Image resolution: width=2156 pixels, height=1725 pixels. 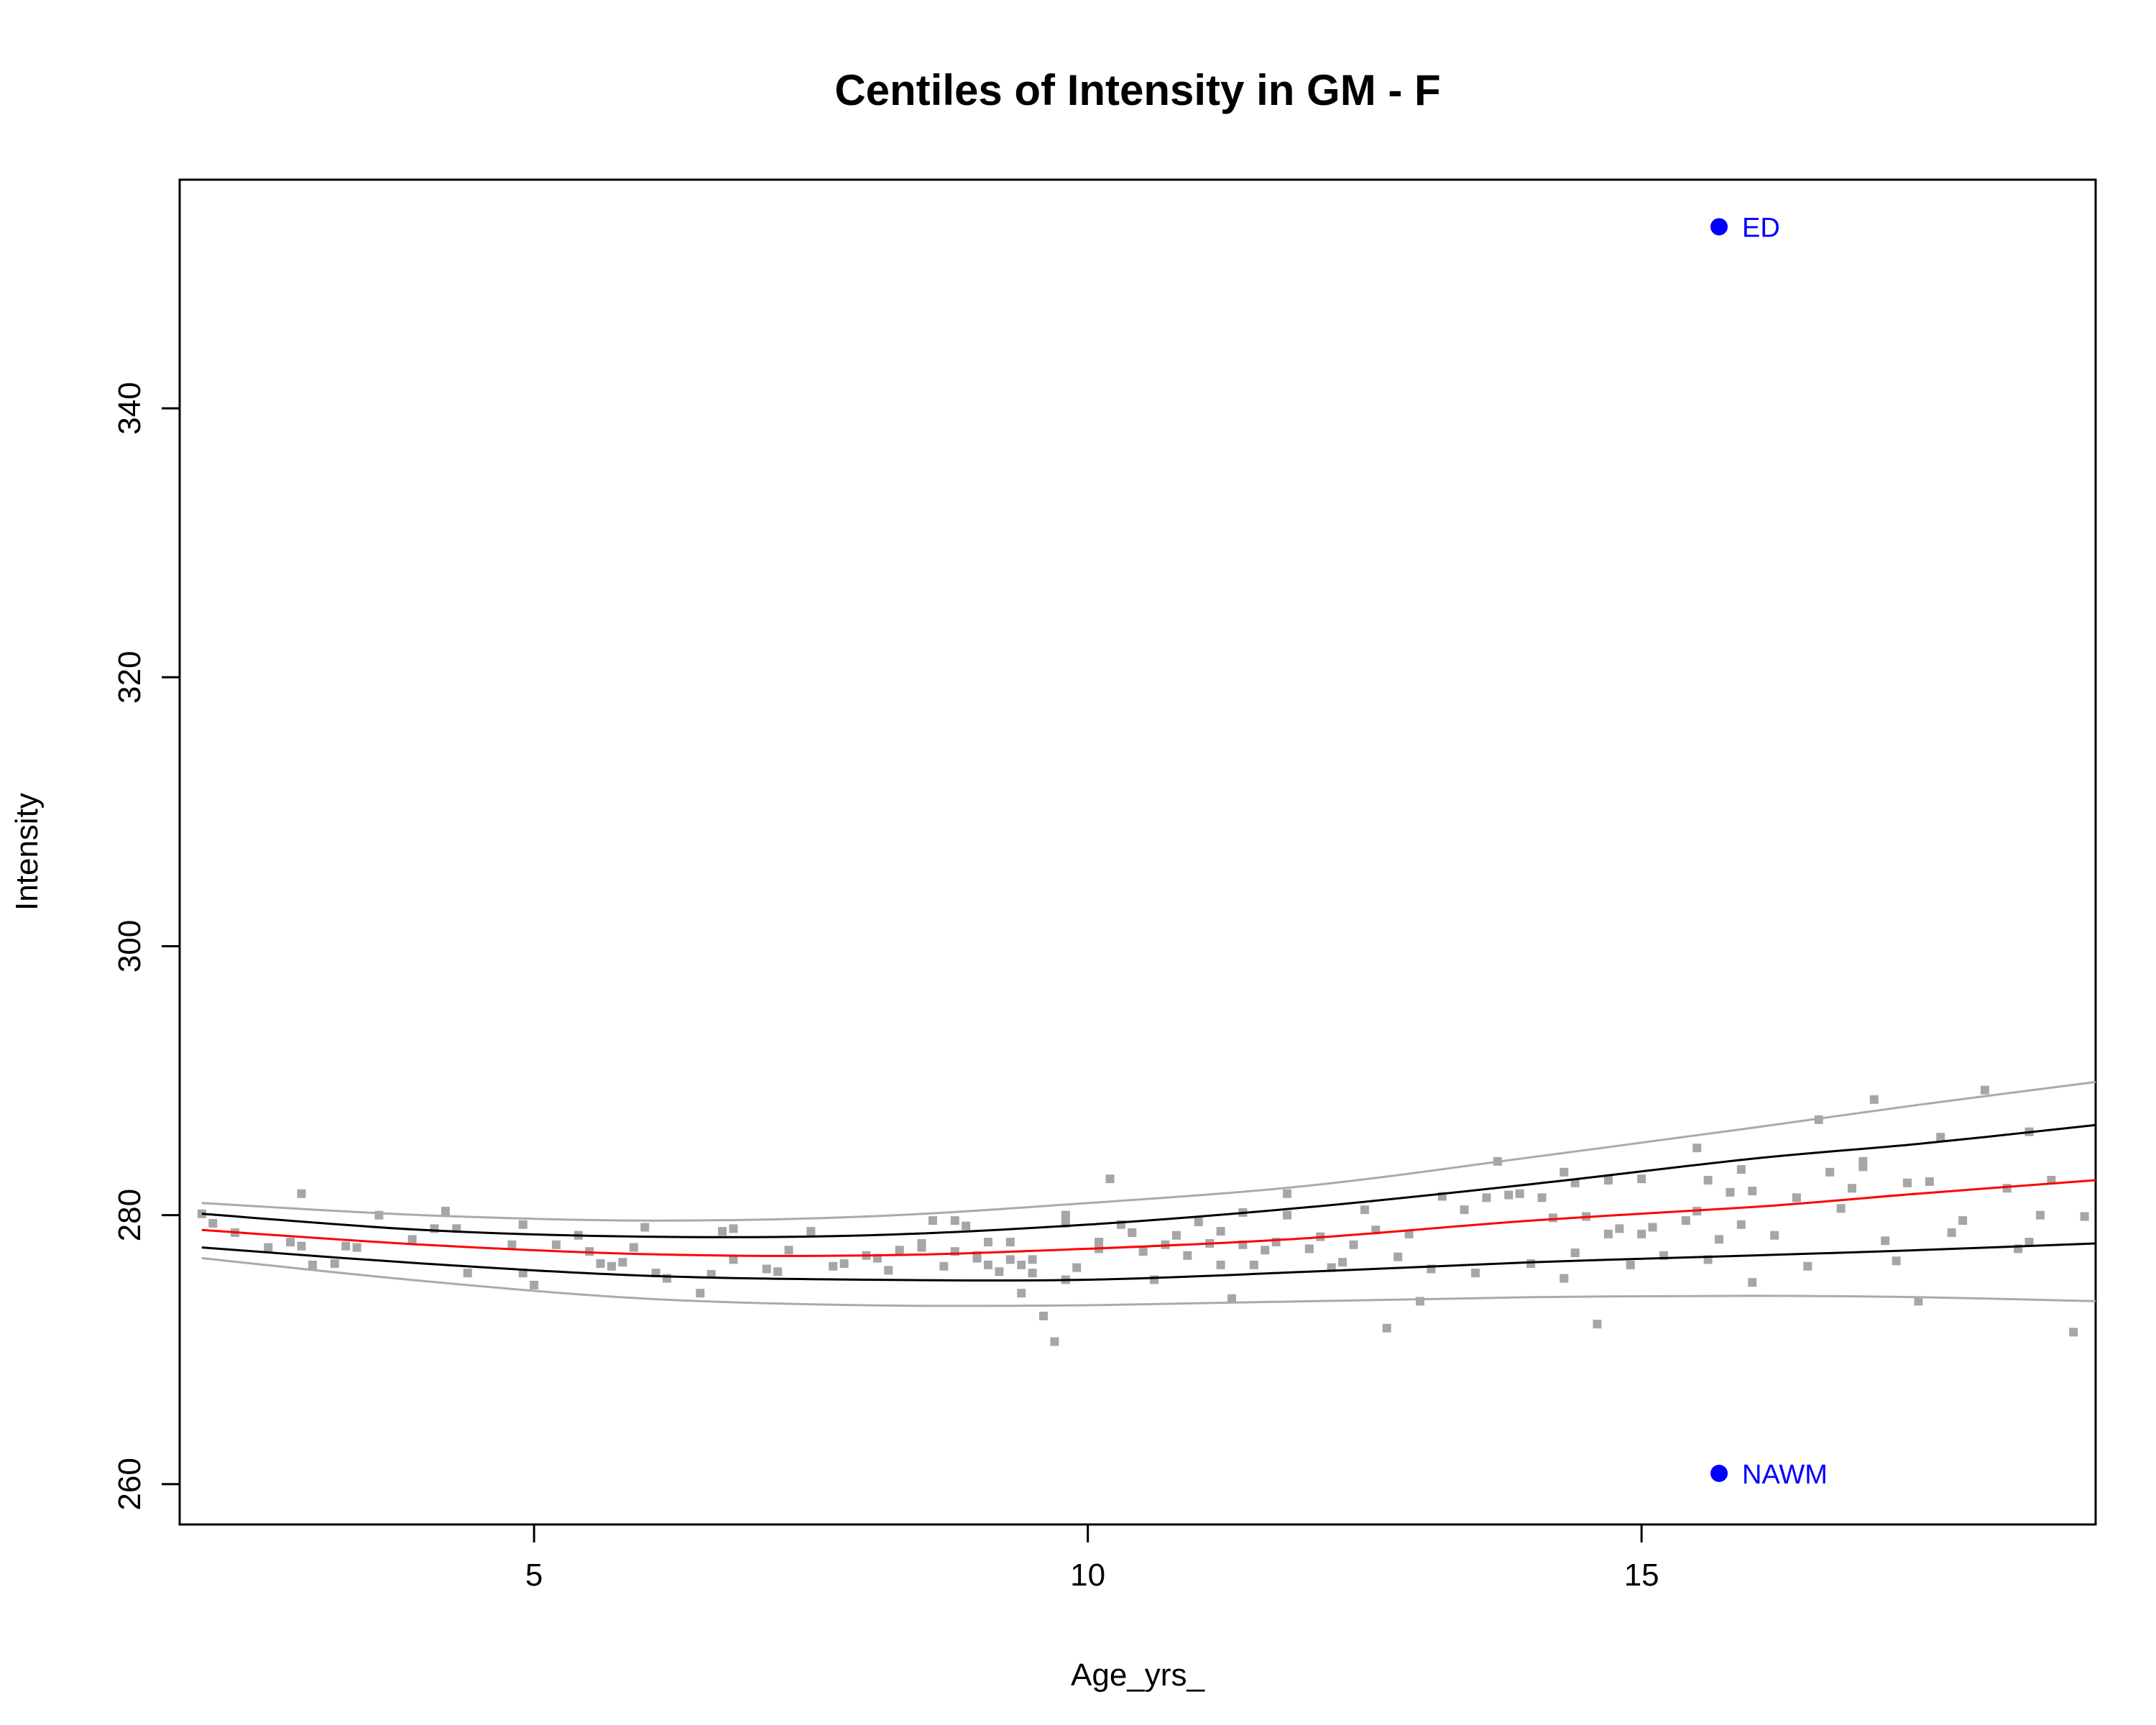 What do you see at coordinates (130, 677) in the screenshot?
I see `y-tick-label-320: 320` at bounding box center [130, 677].